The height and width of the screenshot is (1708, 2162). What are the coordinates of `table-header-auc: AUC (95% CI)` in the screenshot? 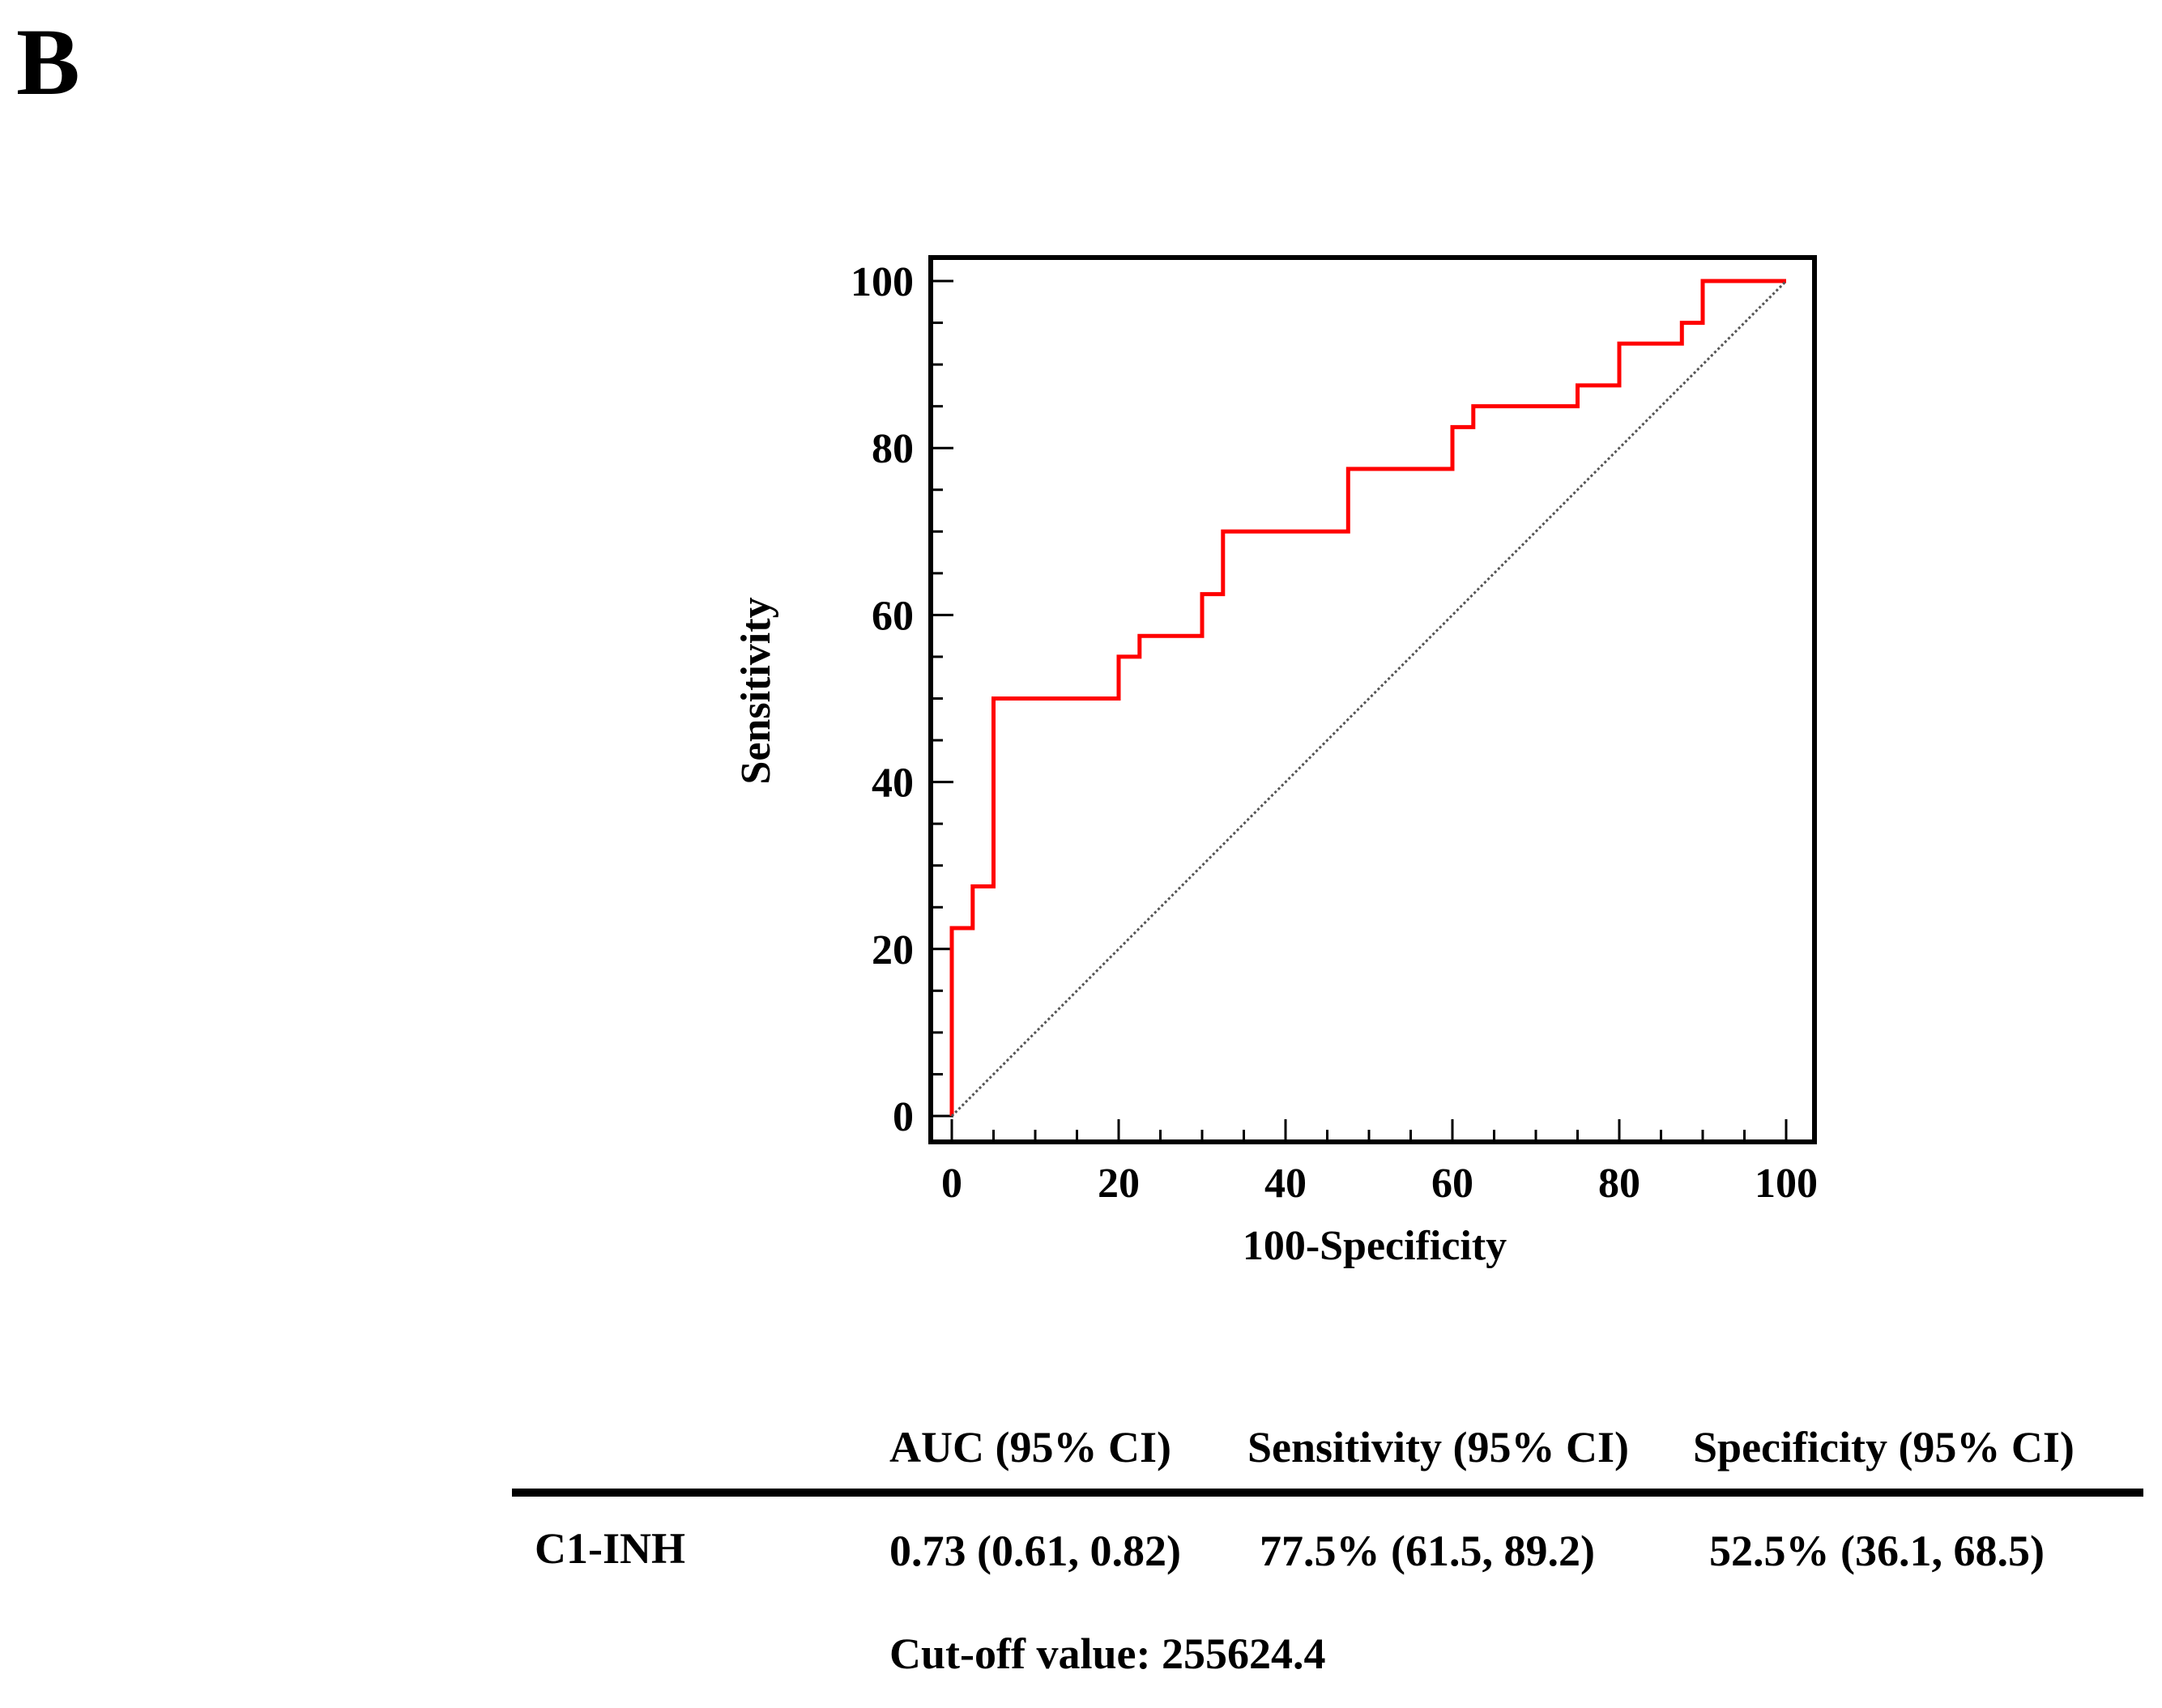 It's located at (1030, 1447).